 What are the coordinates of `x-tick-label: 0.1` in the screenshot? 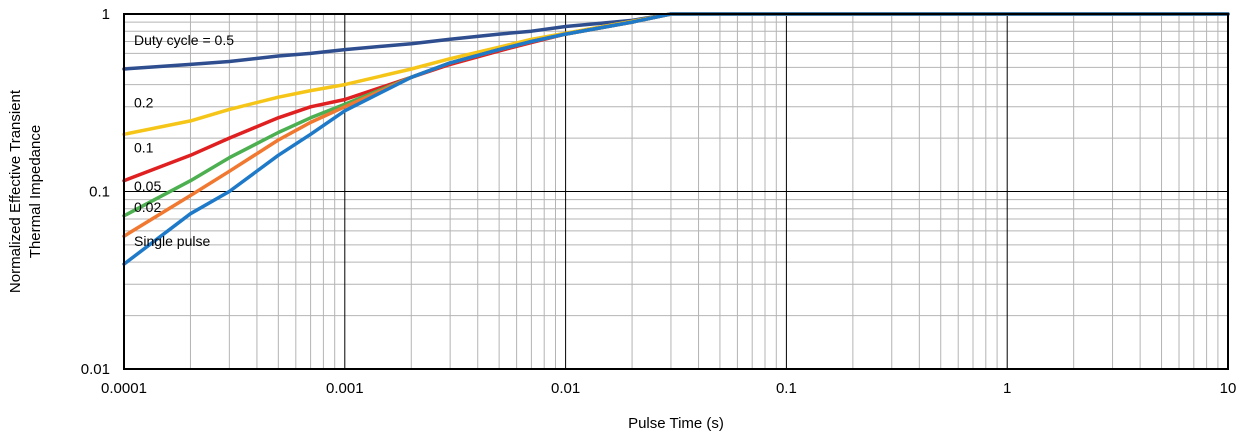 It's located at (786, 388).